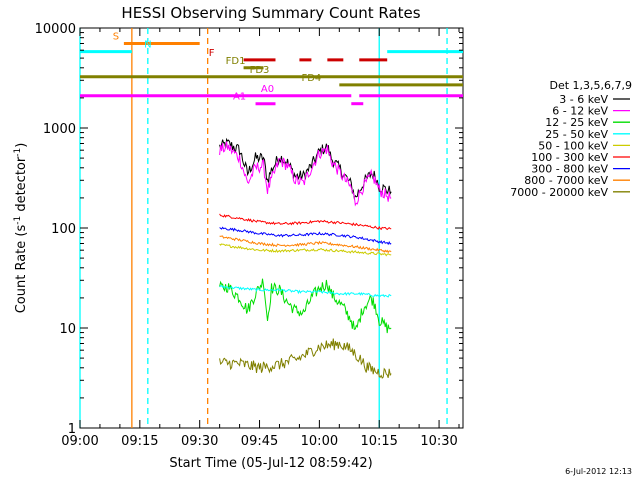  Describe the element at coordinates (590, 85) in the screenshot. I see `legend-title: Det 1,3,5,6,7,9` at that location.